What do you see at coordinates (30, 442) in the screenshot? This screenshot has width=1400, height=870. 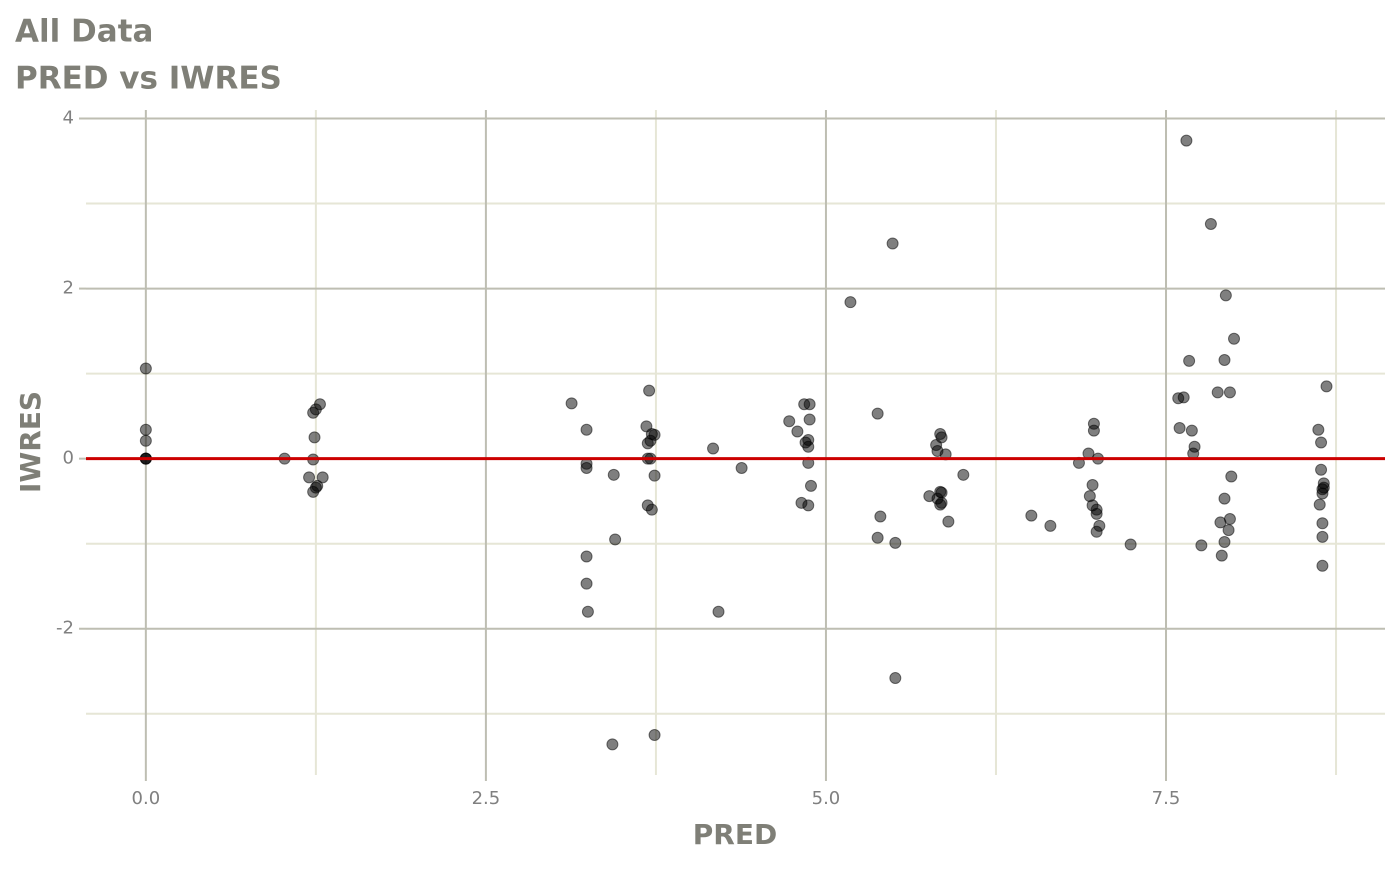 I see `y-axis-title: IWRES` at bounding box center [30, 442].